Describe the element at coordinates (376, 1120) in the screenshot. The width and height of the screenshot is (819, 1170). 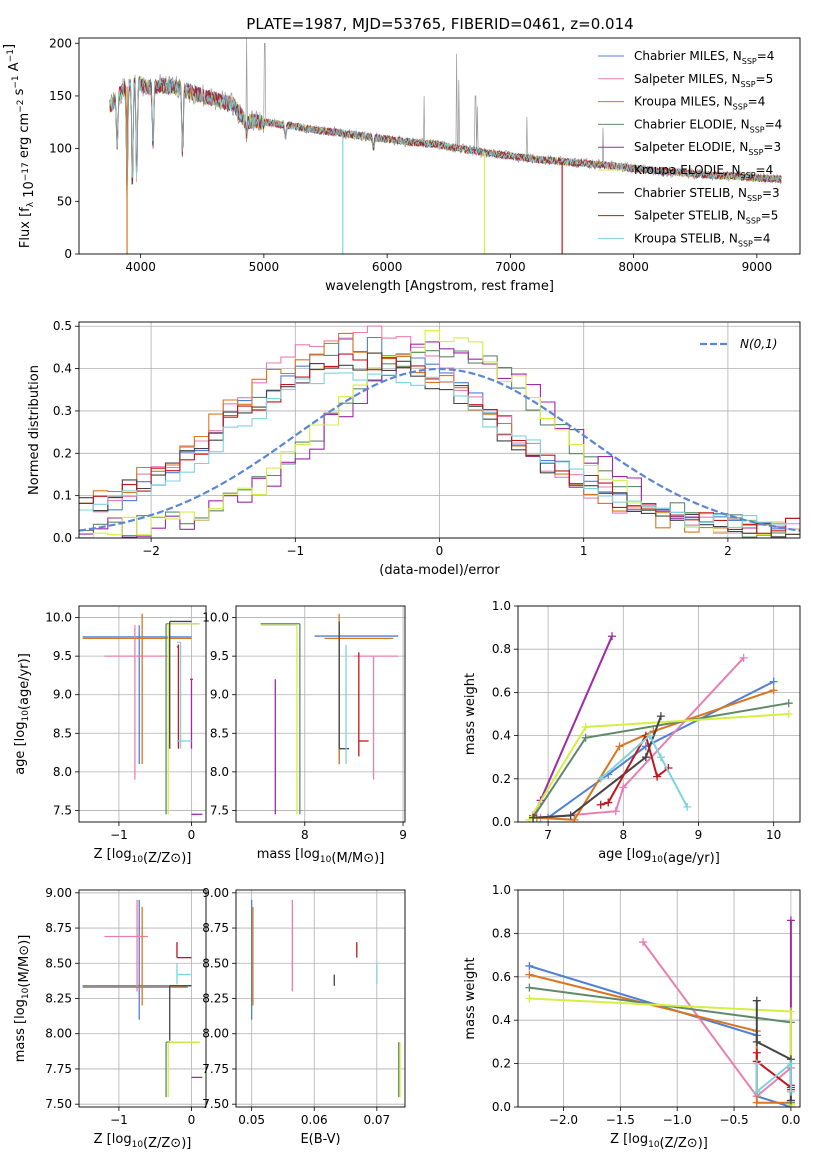
I see `x-tick-label: 0.07` at that location.